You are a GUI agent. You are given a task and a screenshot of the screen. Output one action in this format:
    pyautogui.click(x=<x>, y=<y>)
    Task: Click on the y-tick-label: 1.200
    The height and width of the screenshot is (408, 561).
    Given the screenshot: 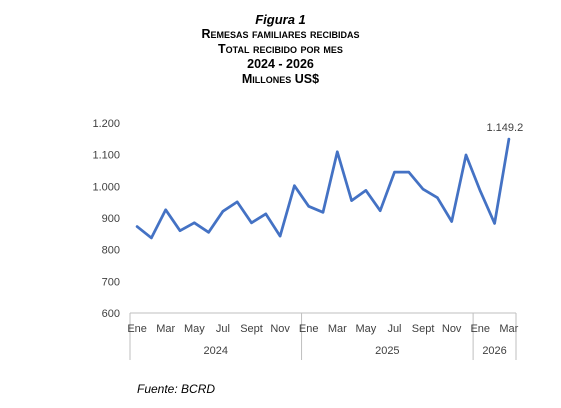 What is the action you would take?
    pyautogui.click(x=106, y=124)
    